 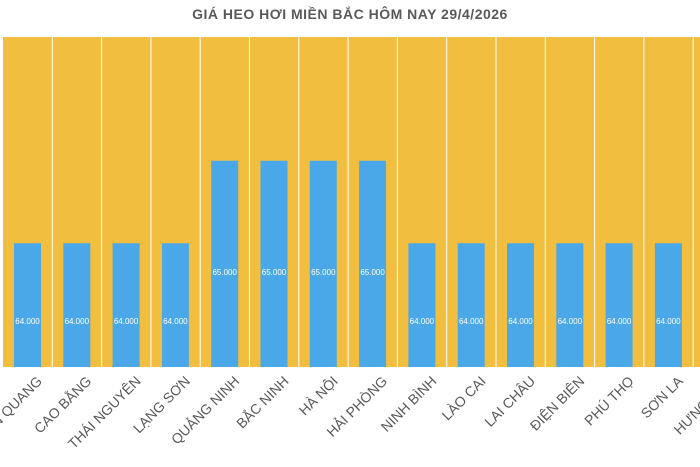 What do you see at coordinates (350, 14) in the screenshot?
I see `chart-title: GIÁ HEO HƠI MIỀN BẮC HÔM NAY 29/4/2026` at bounding box center [350, 14].